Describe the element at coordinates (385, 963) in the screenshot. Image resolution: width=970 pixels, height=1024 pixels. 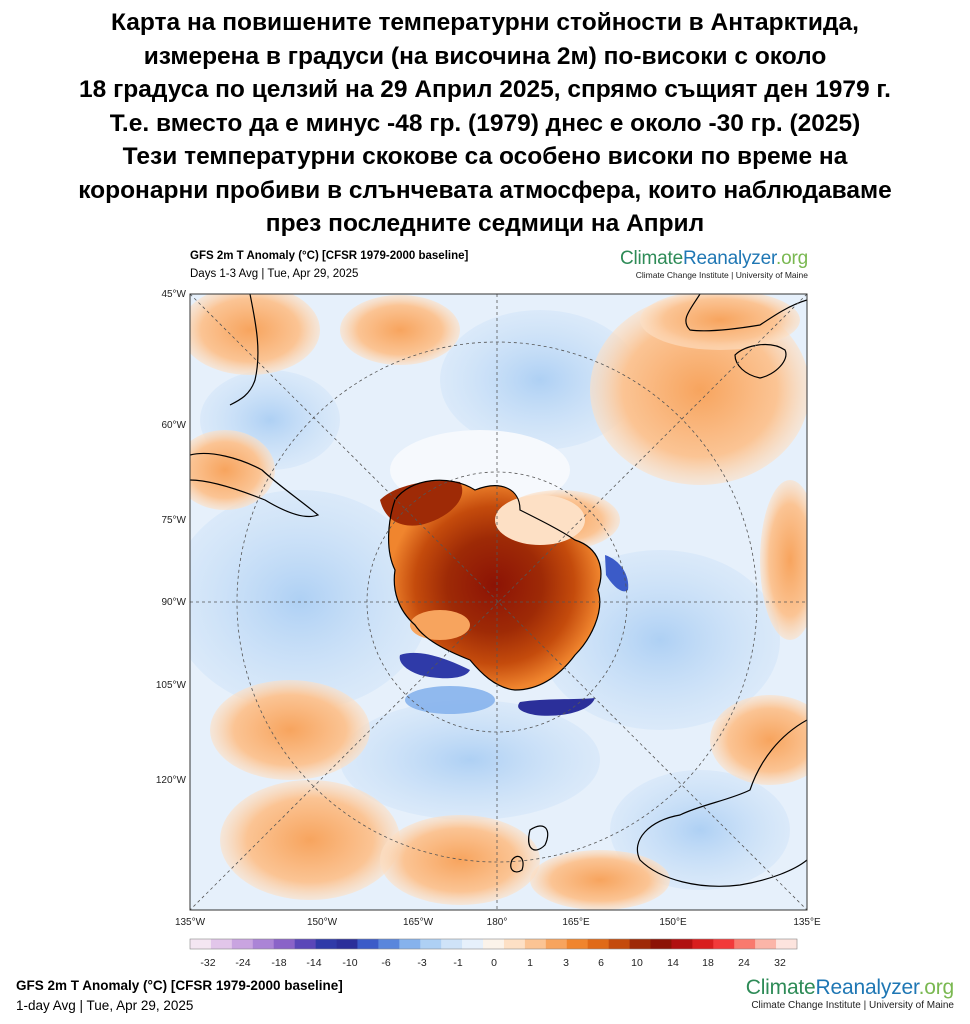
I see `colorbar-label: -6` at that location.